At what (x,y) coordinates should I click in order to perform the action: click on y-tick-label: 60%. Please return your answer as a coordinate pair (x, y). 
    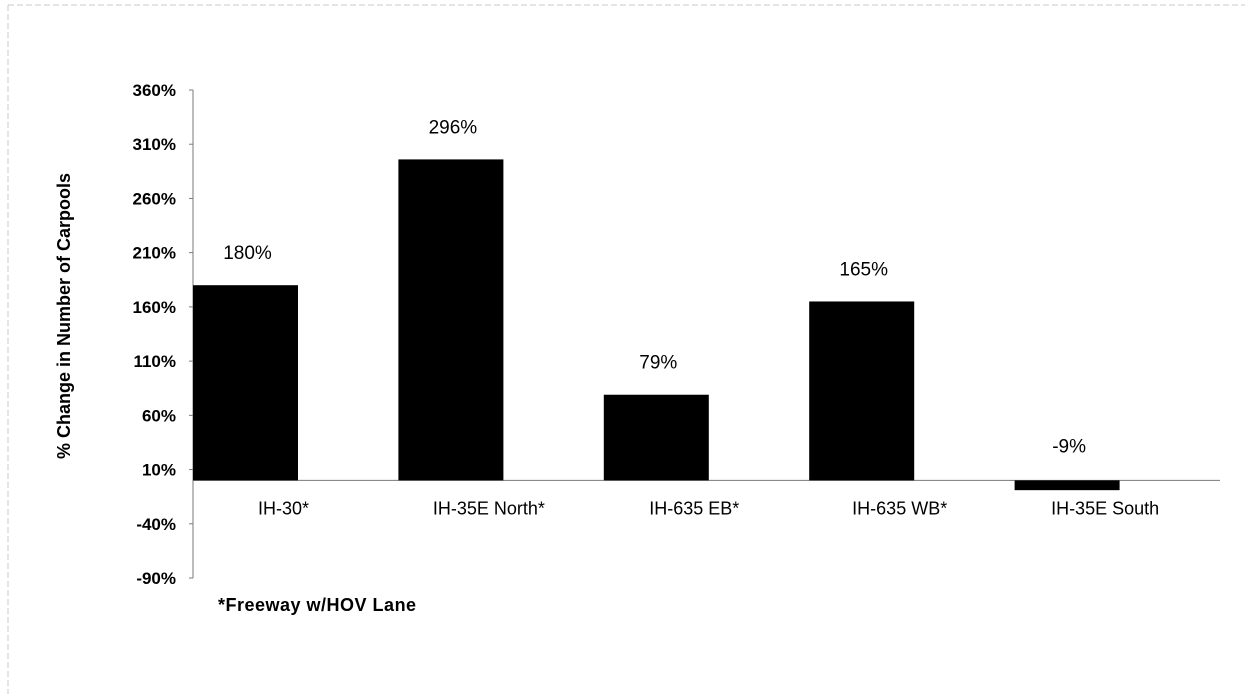
    Looking at the image, I should click on (159, 415).